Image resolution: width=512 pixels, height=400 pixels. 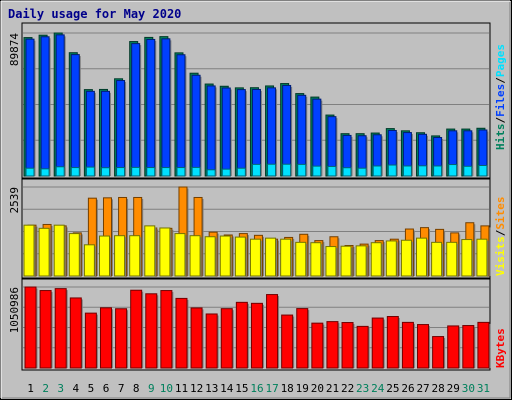 I want to click on day-label: 11, so click(x=181, y=388).